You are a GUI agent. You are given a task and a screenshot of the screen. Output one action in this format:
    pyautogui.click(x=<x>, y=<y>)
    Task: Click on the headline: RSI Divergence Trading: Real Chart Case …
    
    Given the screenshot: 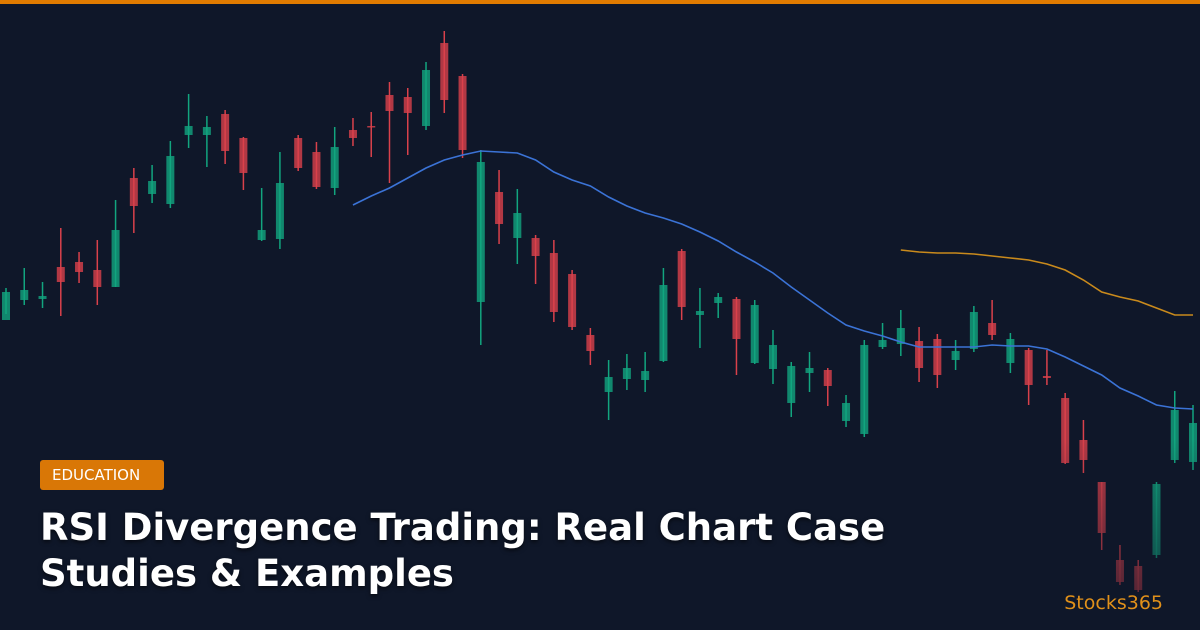 What is the action you would take?
    pyautogui.click(x=463, y=550)
    